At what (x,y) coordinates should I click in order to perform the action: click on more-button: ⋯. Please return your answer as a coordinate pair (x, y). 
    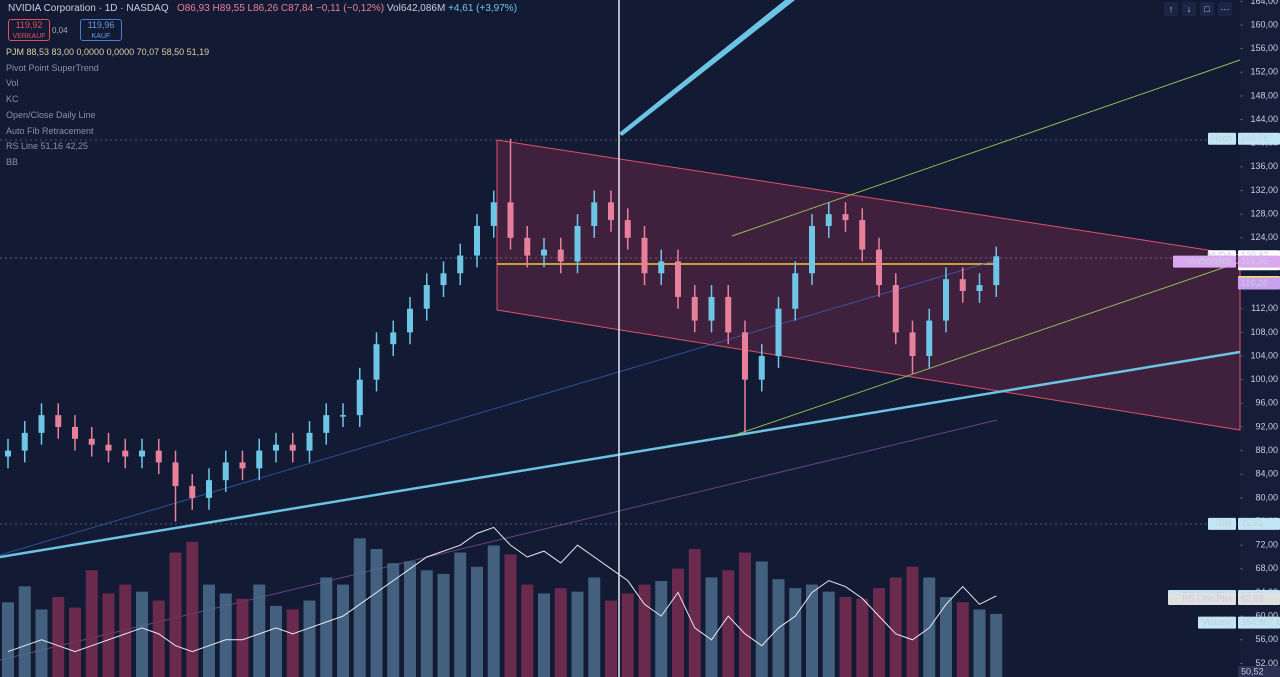
    Looking at the image, I should click on (1225, 9).